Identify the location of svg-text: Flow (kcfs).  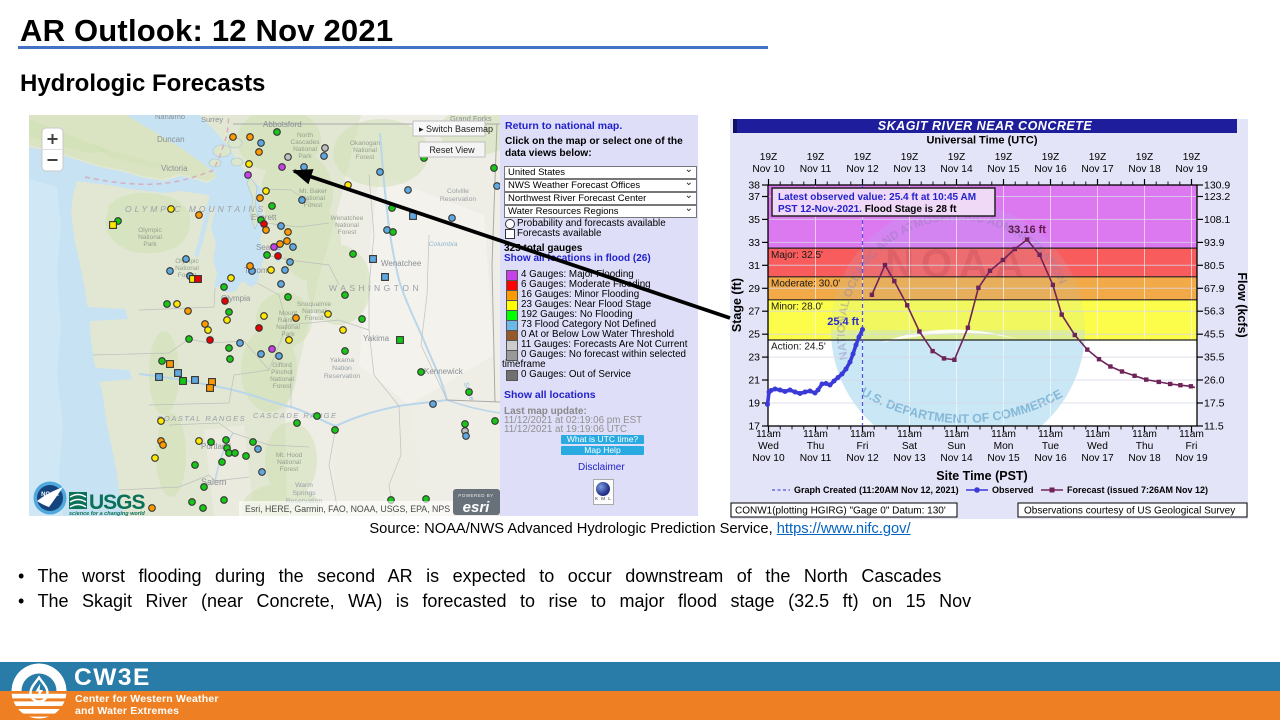
(1241, 304).